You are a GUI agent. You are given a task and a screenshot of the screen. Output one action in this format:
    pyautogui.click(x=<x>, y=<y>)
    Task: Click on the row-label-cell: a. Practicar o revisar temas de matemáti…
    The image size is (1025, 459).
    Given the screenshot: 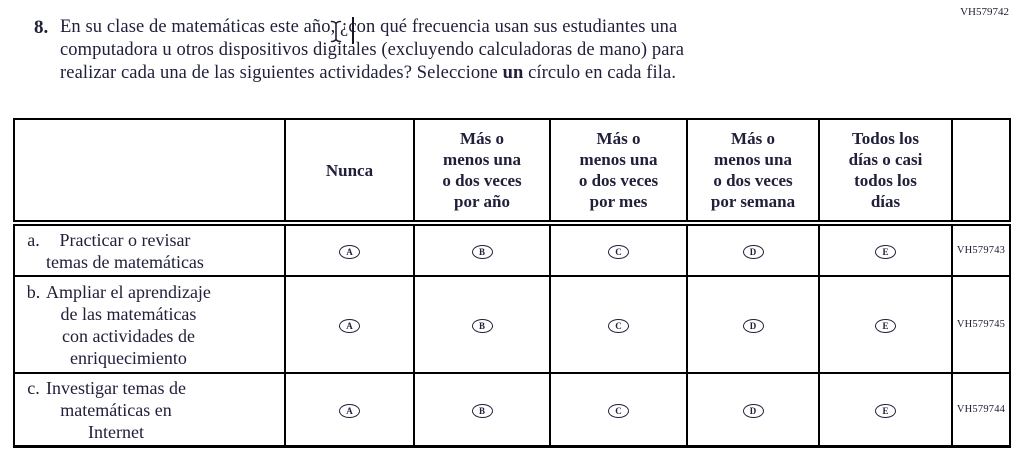 What is the action you would take?
    pyautogui.click(x=149, y=249)
    